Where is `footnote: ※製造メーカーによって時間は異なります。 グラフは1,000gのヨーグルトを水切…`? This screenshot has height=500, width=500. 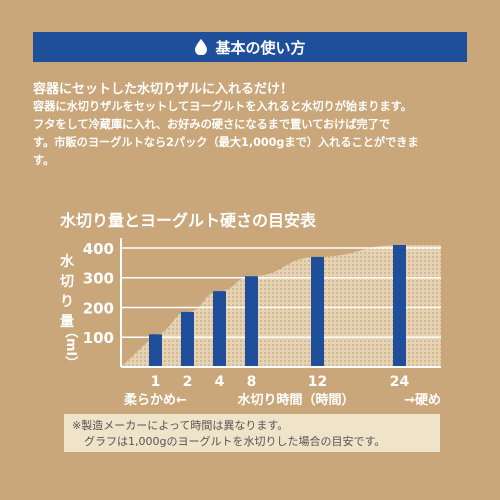 footnote: ※製造メーカーによって時間は異なります。 グラフは1,000gのヨーグルトを水切… is located at coordinates (252, 433).